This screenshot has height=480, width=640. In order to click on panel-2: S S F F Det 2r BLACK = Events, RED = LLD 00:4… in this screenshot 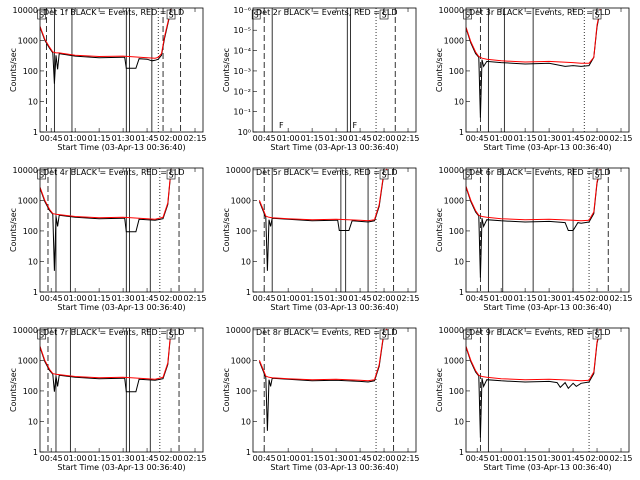, I will do `click(321, 79)`.